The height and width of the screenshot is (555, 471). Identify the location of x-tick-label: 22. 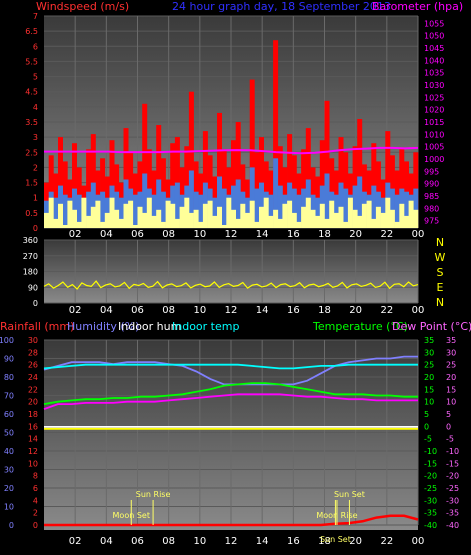
(386, 310).